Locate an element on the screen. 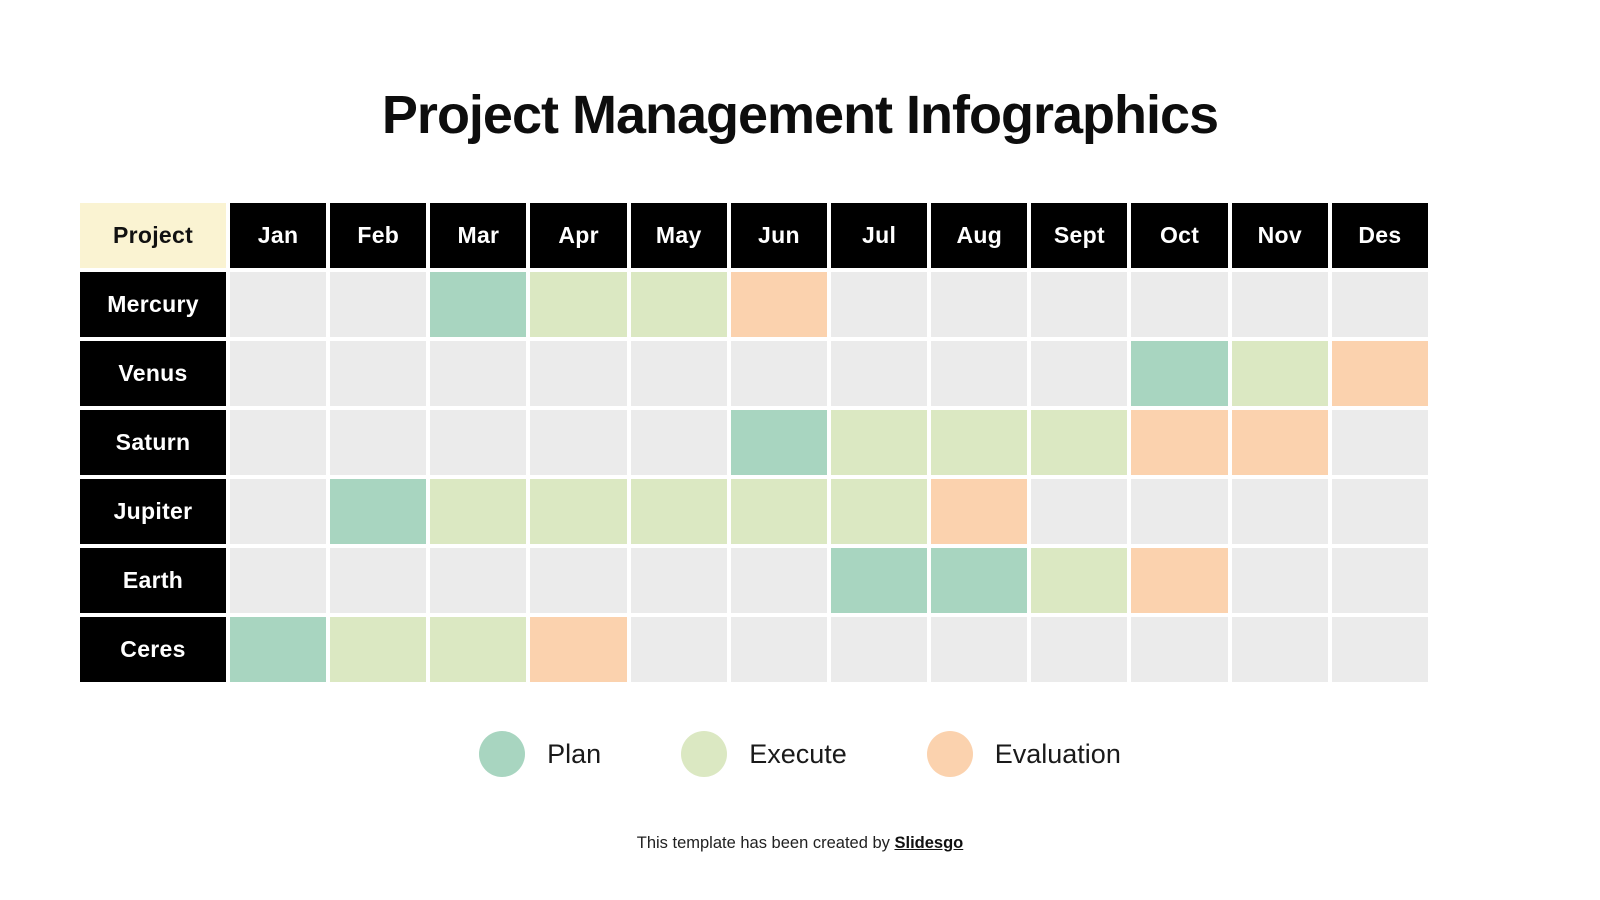 The height and width of the screenshot is (900, 1600). grid-cell-venus-jul is located at coordinates (879, 373).